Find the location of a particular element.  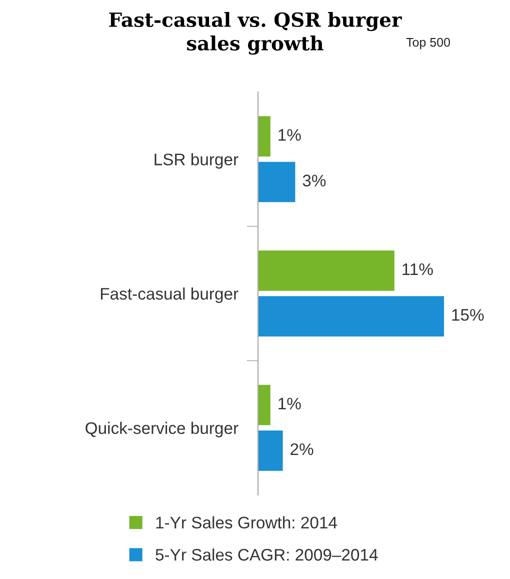

y-tick-label: LSR burger is located at coordinates (196, 161).